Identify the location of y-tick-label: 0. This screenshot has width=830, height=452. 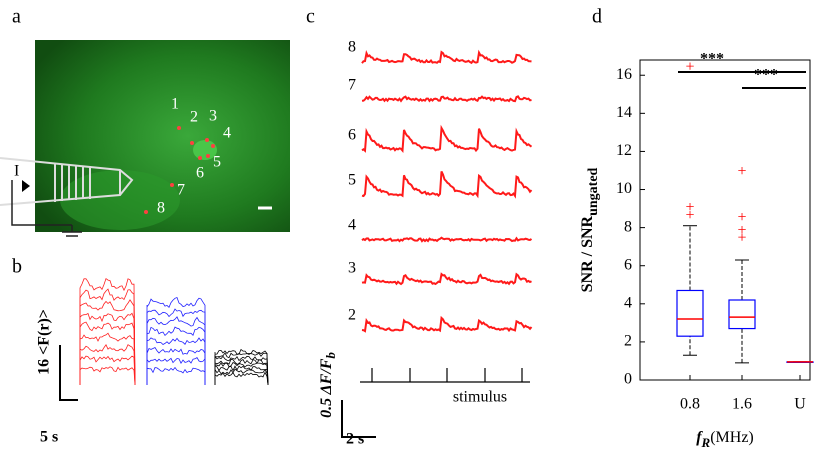
(628, 379).